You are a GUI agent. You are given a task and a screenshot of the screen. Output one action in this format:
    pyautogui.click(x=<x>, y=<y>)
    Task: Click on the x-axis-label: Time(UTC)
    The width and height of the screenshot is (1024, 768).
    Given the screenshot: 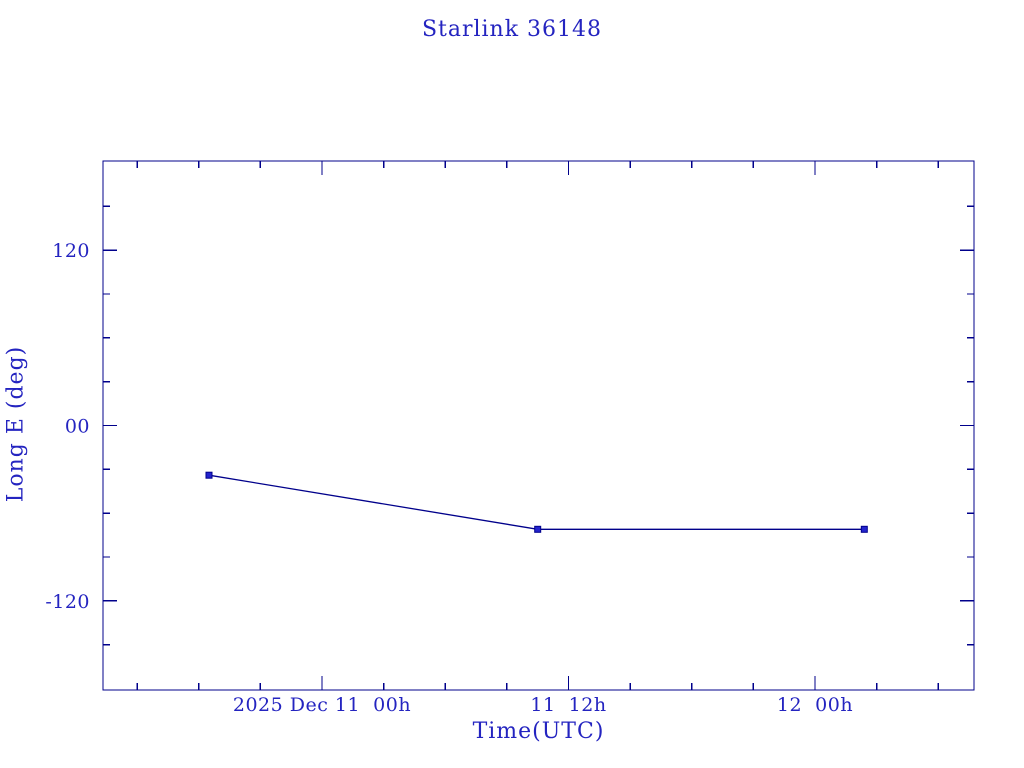 What is the action you would take?
    pyautogui.click(x=538, y=731)
    